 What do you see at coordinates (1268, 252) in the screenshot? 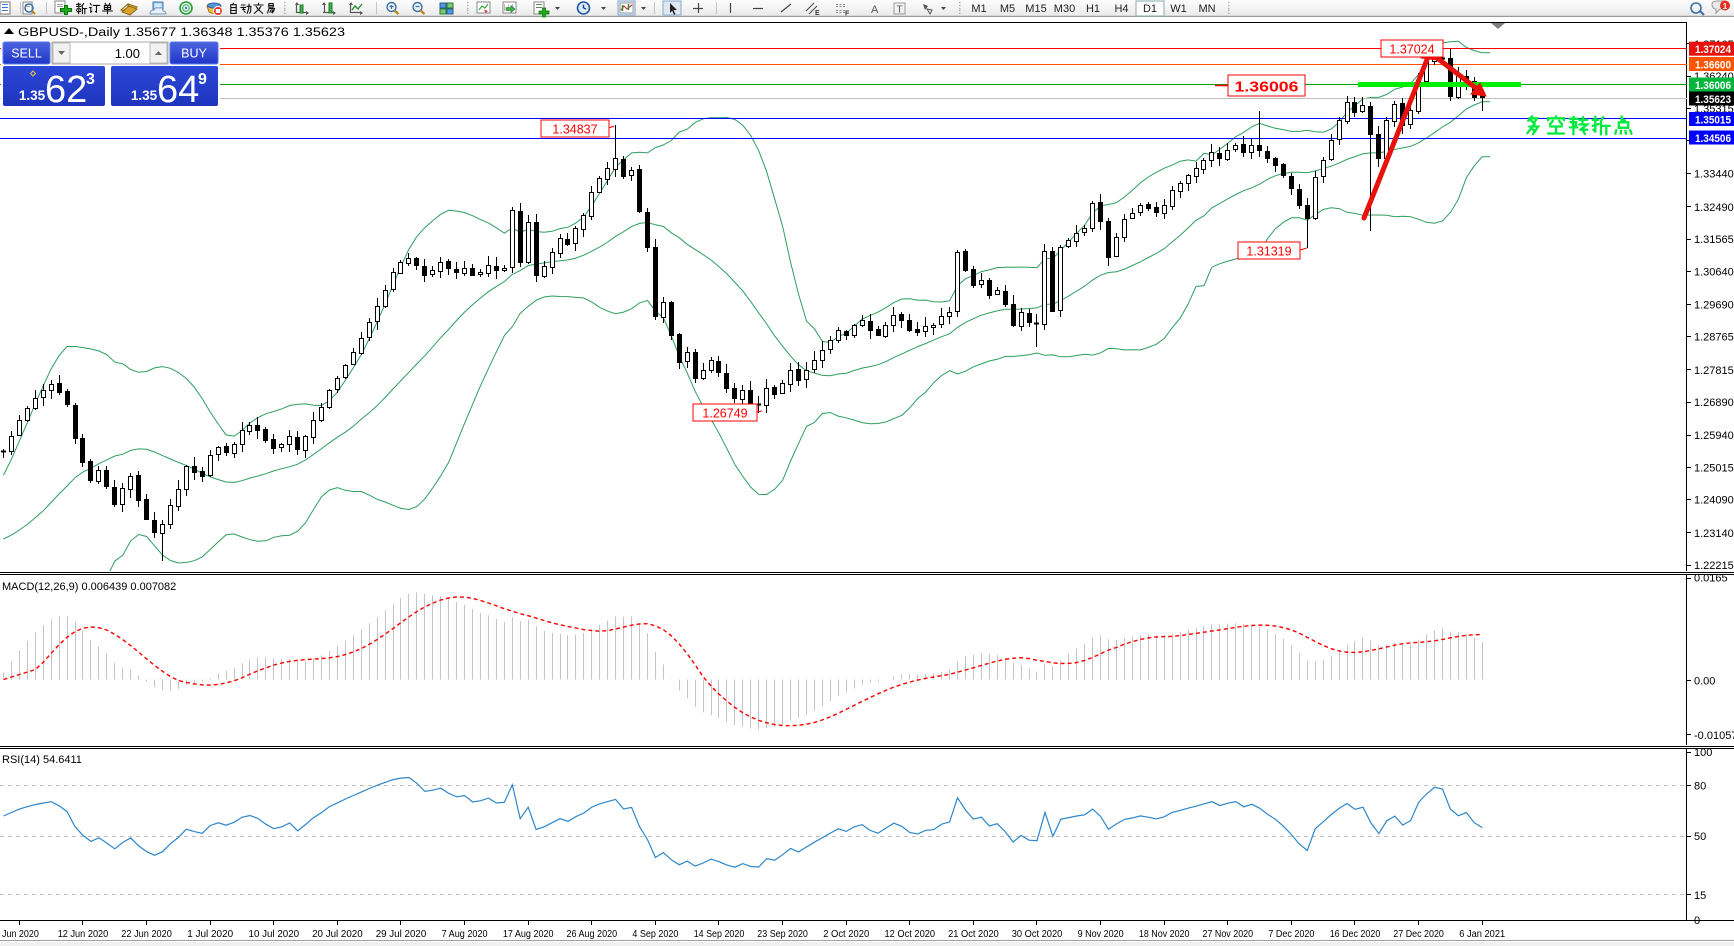
I see `svg-text: 1.31319` at bounding box center [1268, 252].